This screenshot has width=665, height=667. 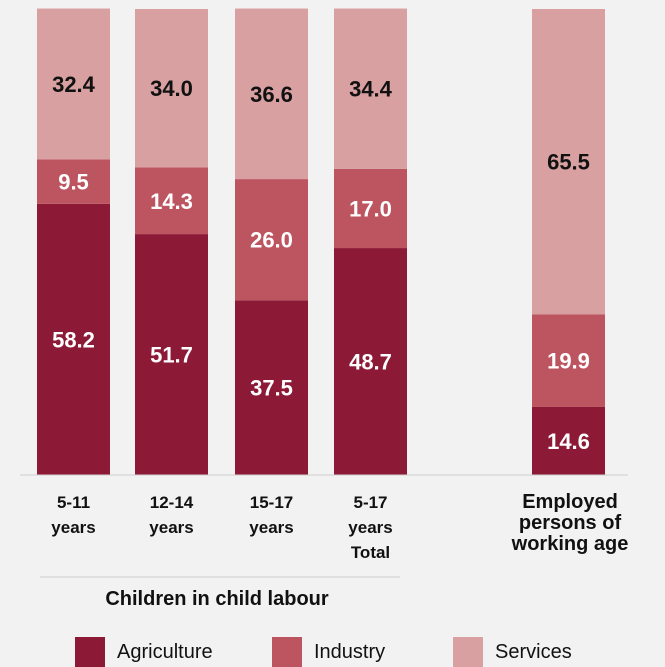 What do you see at coordinates (171, 515) in the screenshot?
I see `category-label-2: 12-14 years` at bounding box center [171, 515].